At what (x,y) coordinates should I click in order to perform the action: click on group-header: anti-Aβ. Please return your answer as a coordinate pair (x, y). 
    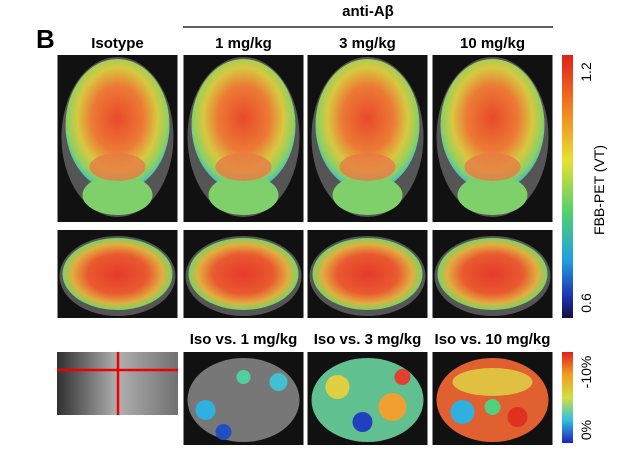
    Looking at the image, I should click on (368, 11).